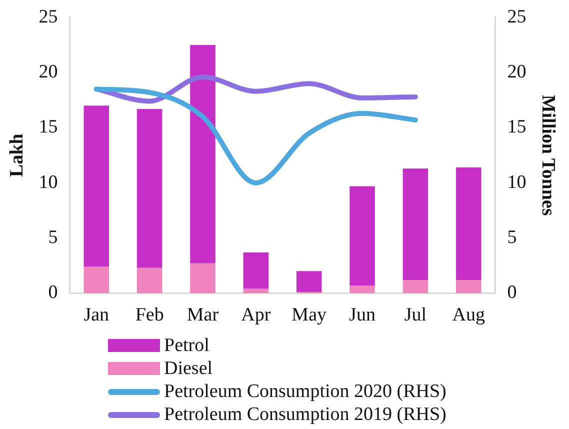 The height and width of the screenshot is (429, 569). I want to click on x-tick-label: Apr, so click(256, 315).